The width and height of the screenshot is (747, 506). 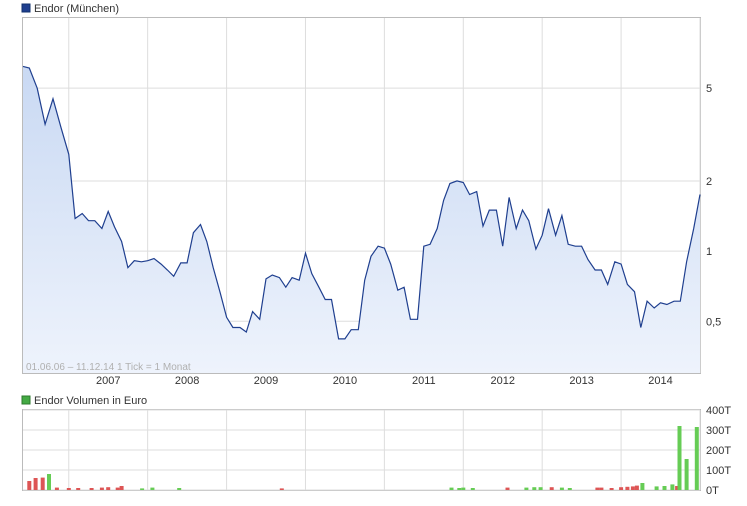 What do you see at coordinates (108, 367) in the screenshot?
I see `range-note: 01.06.06 – 11.12.14 1 Tick = 1 Monat` at bounding box center [108, 367].